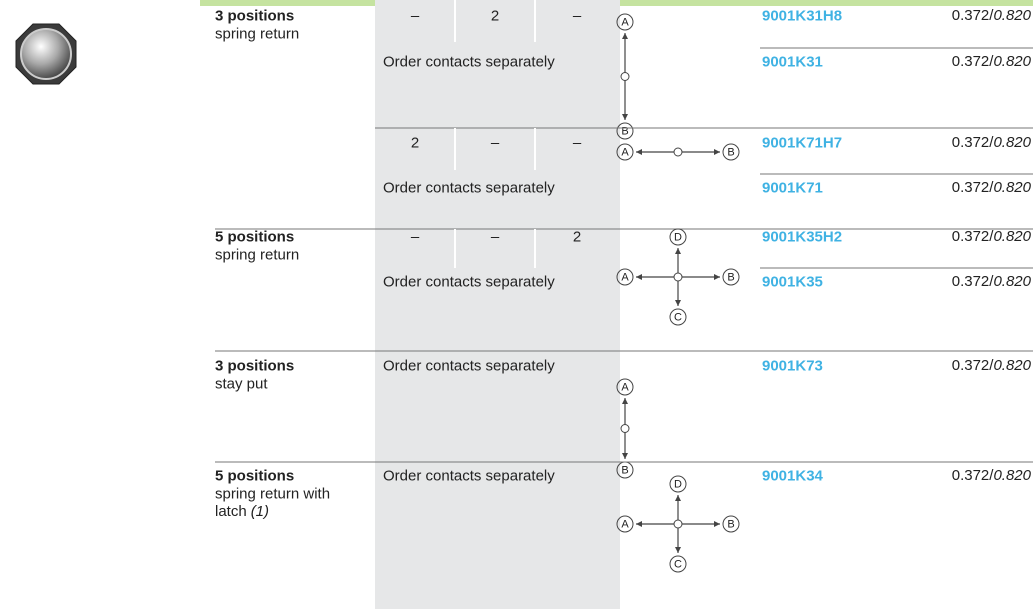  I want to click on row-subtitle: spring return with, so click(272, 493).